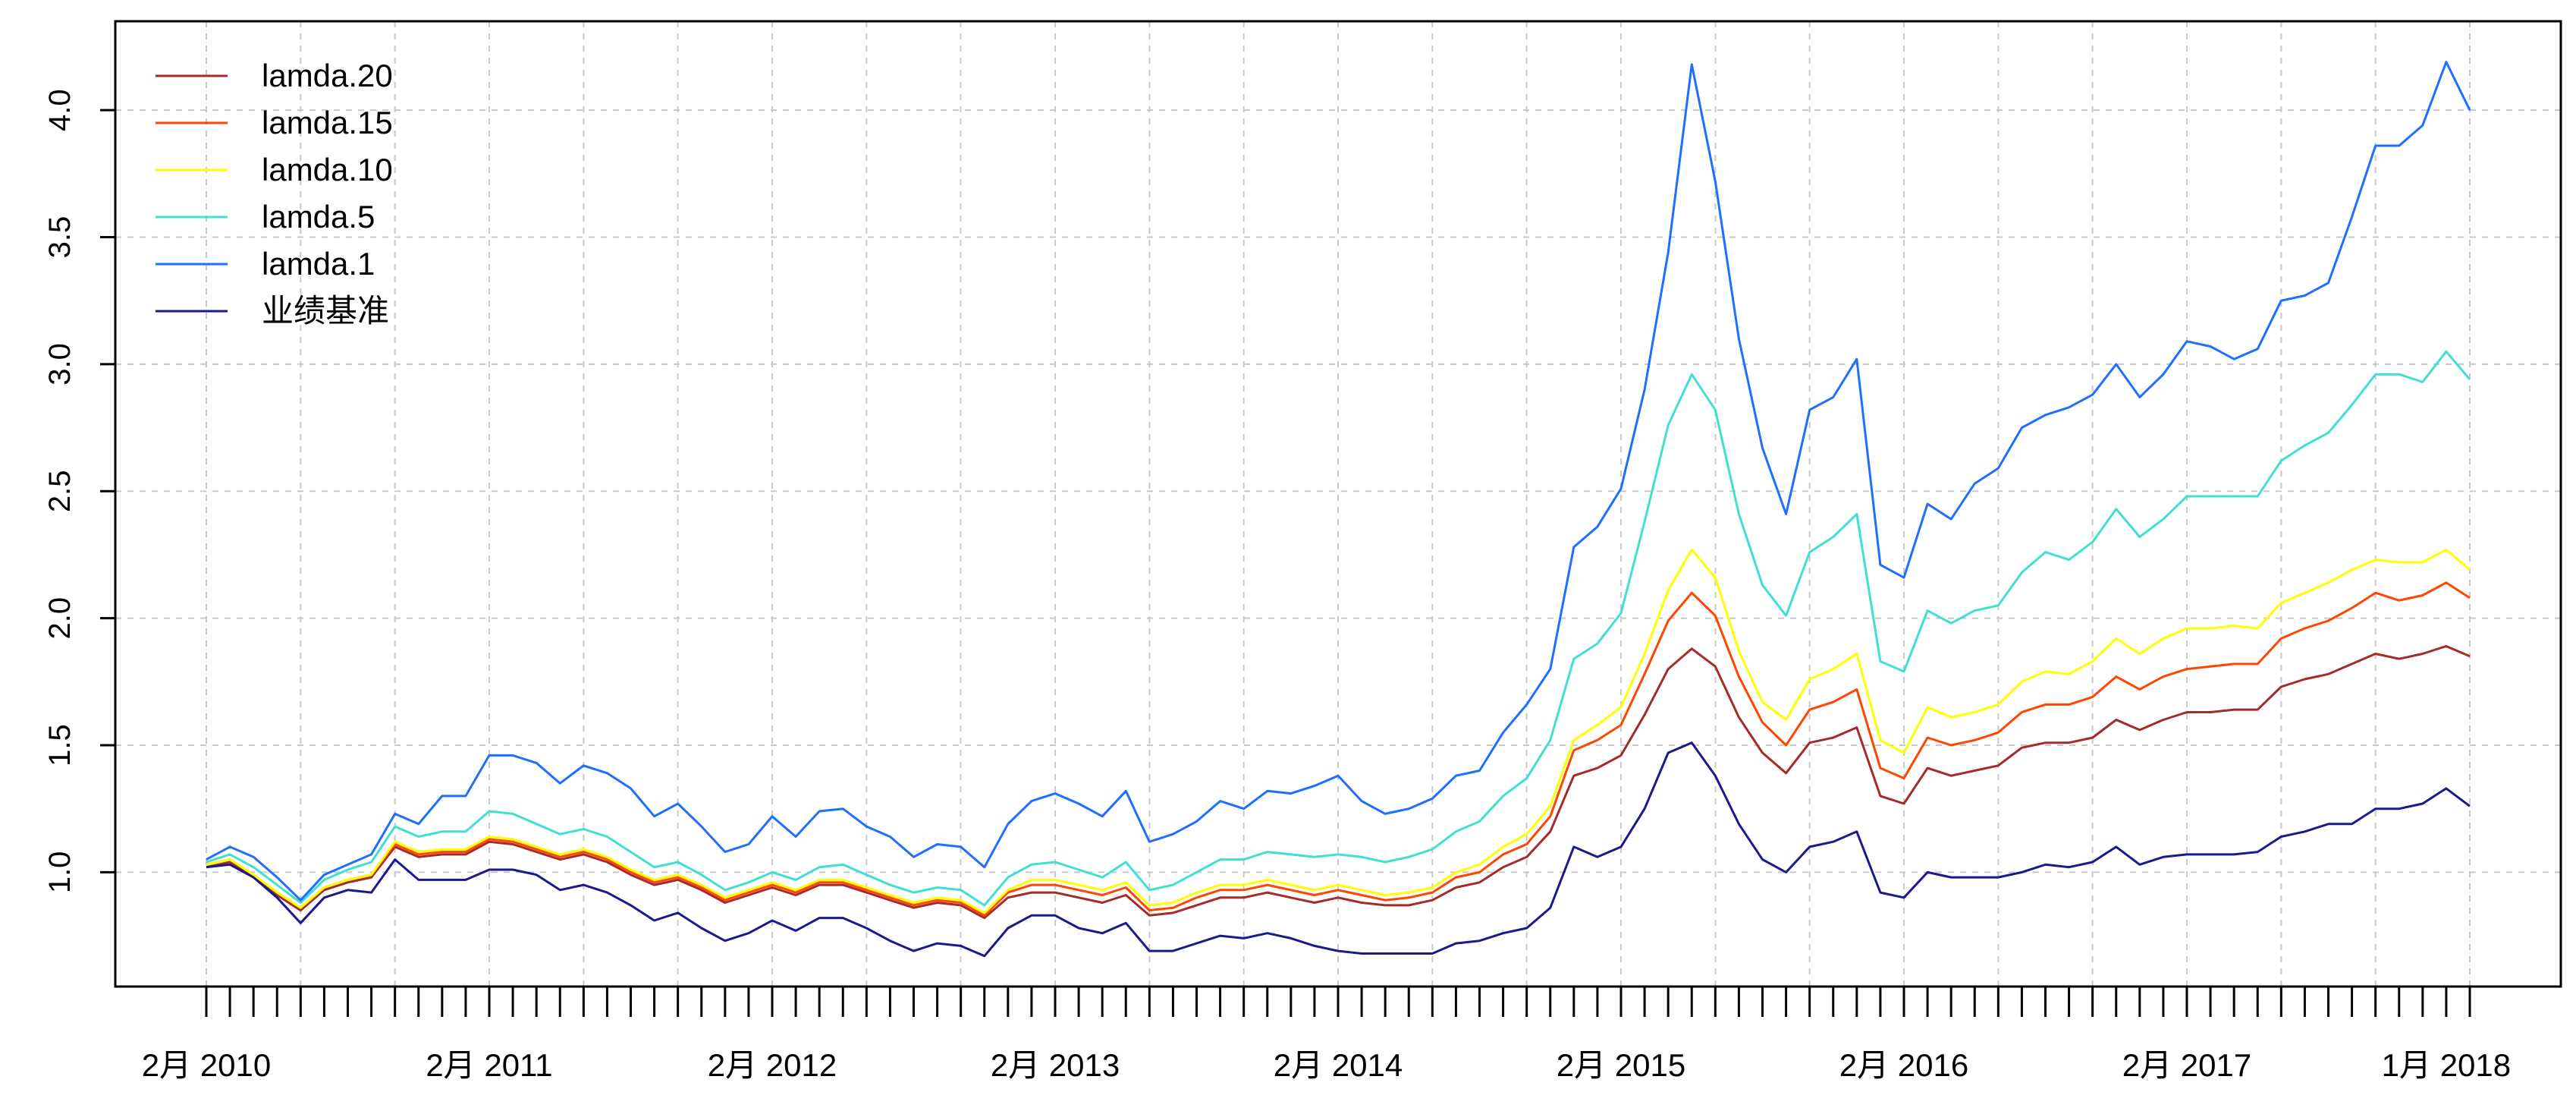  What do you see at coordinates (1338, 1065) in the screenshot?
I see `x-tick-label: 2月 2014` at bounding box center [1338, 1065].